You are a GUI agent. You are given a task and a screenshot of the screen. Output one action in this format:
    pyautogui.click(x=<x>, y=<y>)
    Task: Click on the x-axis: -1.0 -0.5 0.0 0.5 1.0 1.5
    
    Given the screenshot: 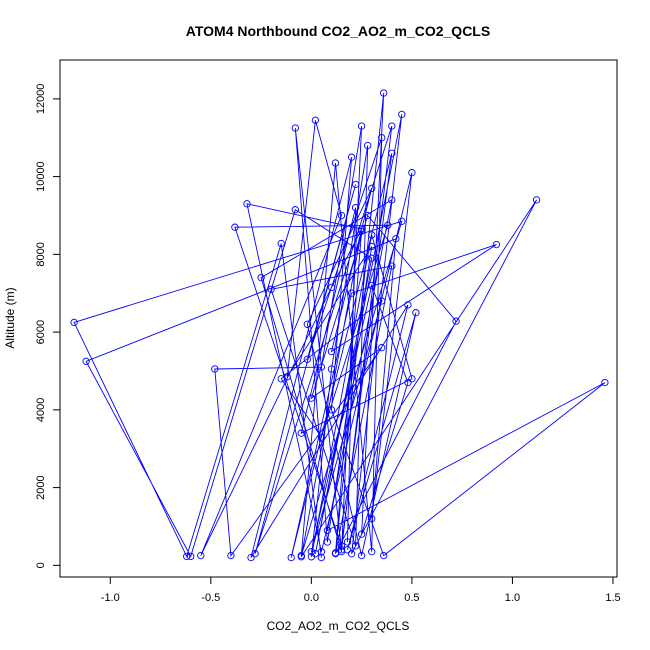 What is the action you would take?
    pyautogui.click(x=361, y=590)
    